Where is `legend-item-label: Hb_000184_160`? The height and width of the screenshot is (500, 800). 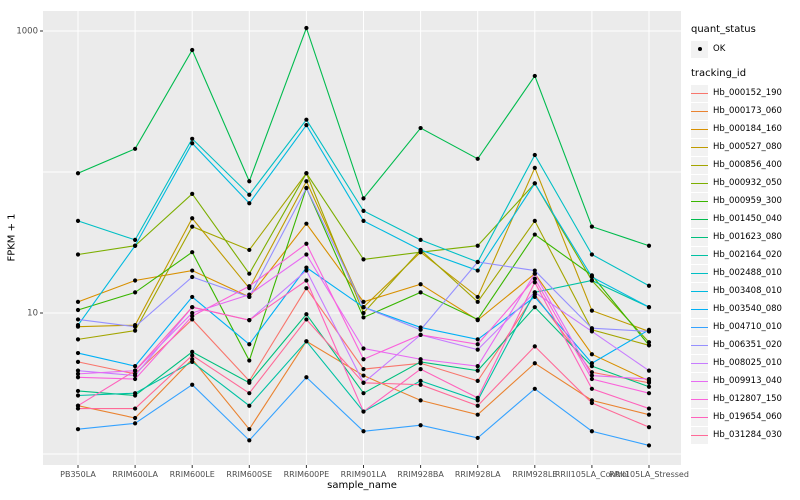 legend-item-label: Hb_000184_160 is located at coordinates (747, 129).